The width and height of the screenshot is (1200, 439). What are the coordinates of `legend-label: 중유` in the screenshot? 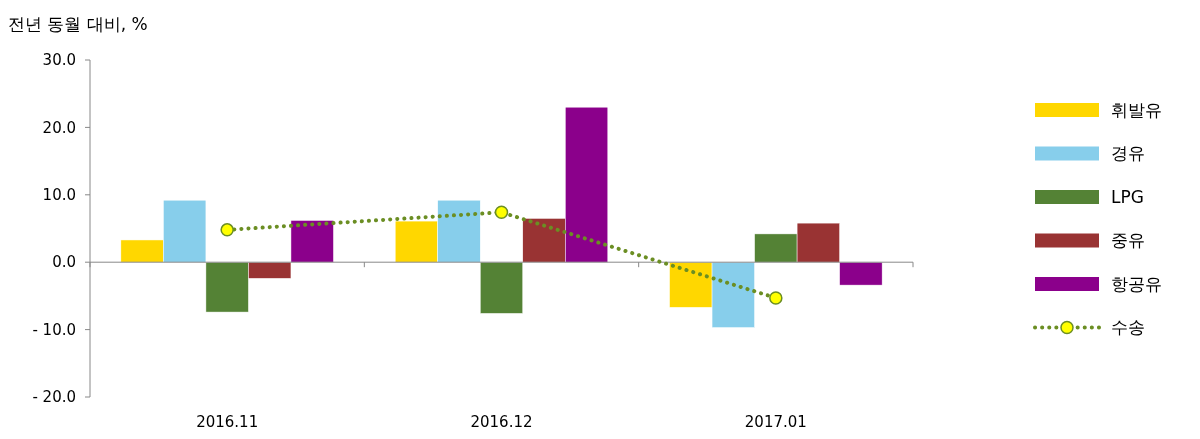 It's located at (1128, 240).